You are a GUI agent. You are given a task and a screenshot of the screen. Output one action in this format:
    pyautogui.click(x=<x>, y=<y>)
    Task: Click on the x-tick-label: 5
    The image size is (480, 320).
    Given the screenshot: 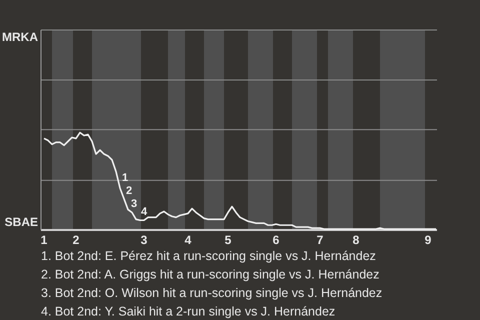 What is the action you would take?
    pyautogui.click(x=228, y=240)
    